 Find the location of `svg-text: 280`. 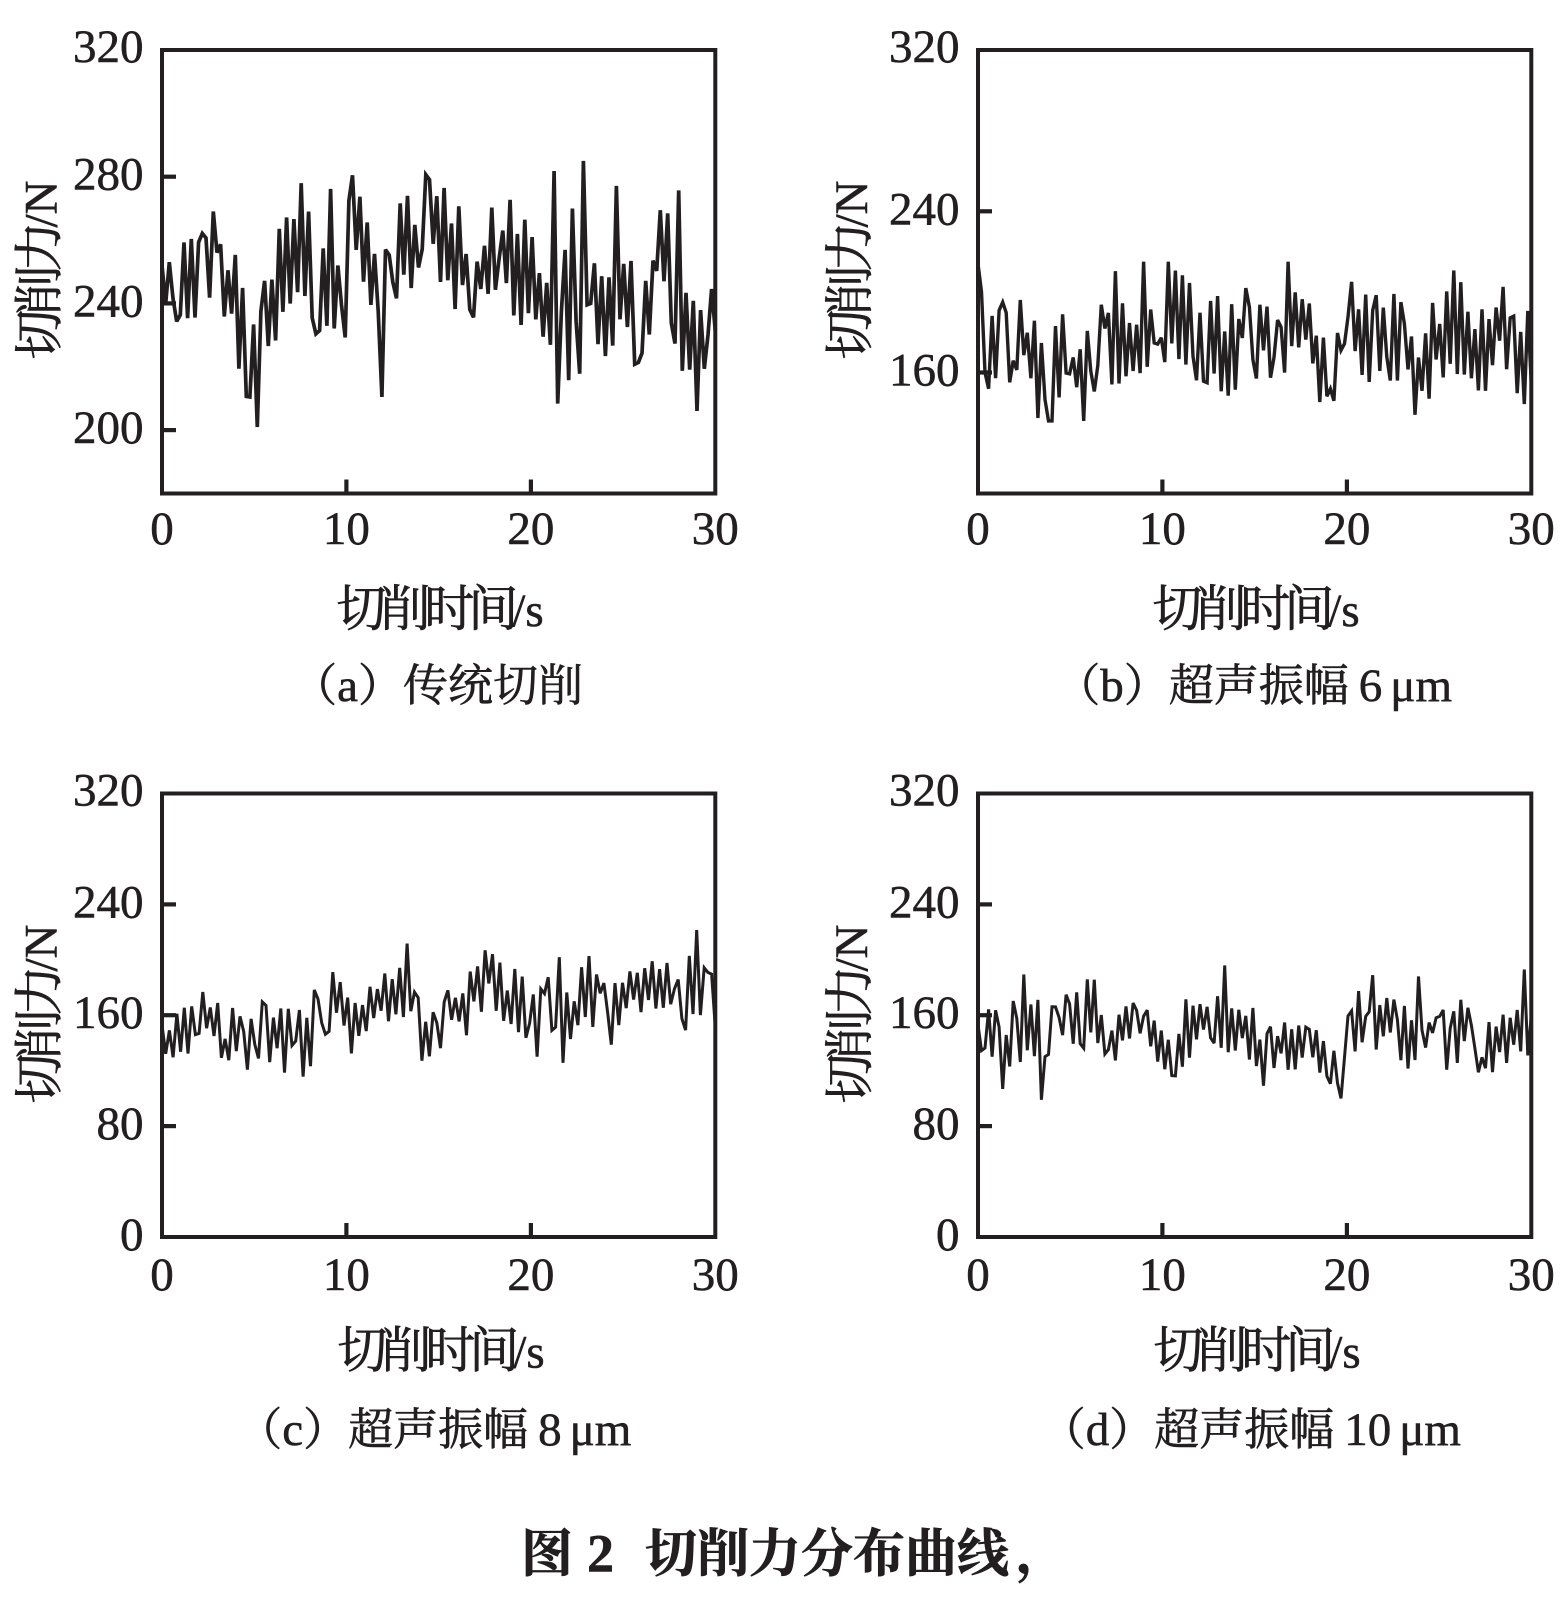

svg-text: 280 is located at coordinates (108, 175).